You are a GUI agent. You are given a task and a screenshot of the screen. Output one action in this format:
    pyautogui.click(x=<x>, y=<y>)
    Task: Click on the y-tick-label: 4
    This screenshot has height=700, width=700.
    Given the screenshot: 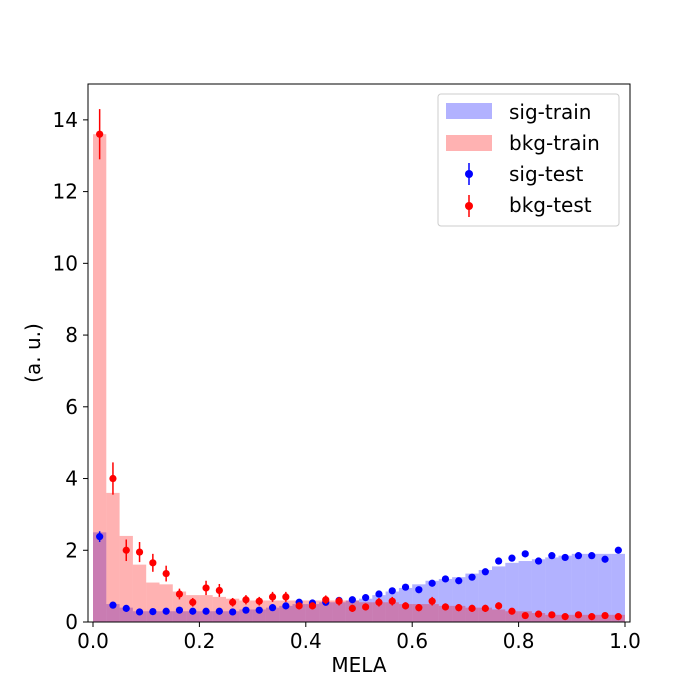 What is the action you would take?
    pyautogui.click(x=71, y=479)
    